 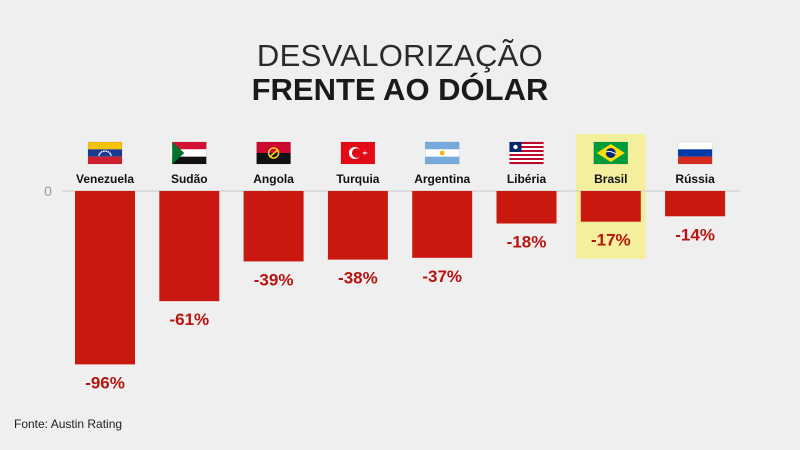 What do you see at coordinates (357, 225) in the screenshot?
I see `bar-turquia` at bounding box center [357, 225].